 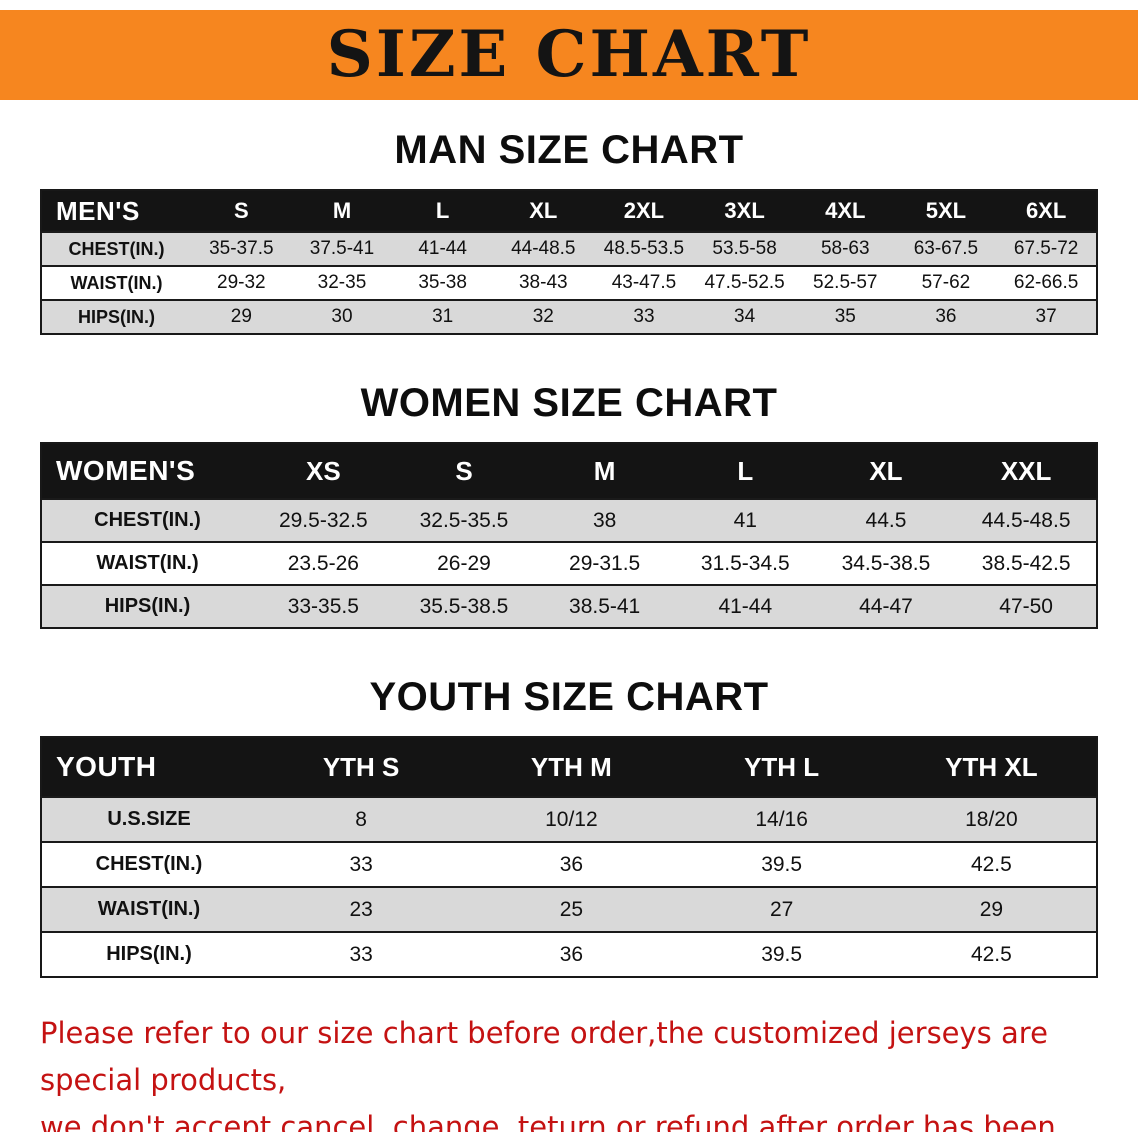 What do you see at coordinates (946, 248) in the screenshot?
I see `size-value-cell: 63-67.5` at bounding box center [946, 248].